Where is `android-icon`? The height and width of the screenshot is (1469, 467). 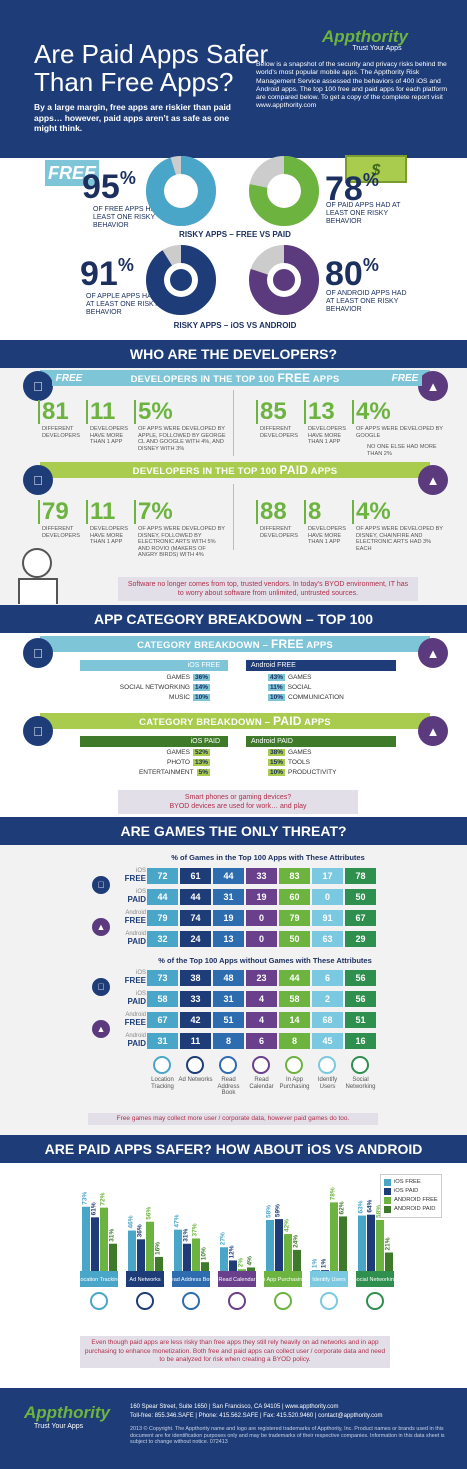 android-icon is located at coordinates (284, 280).